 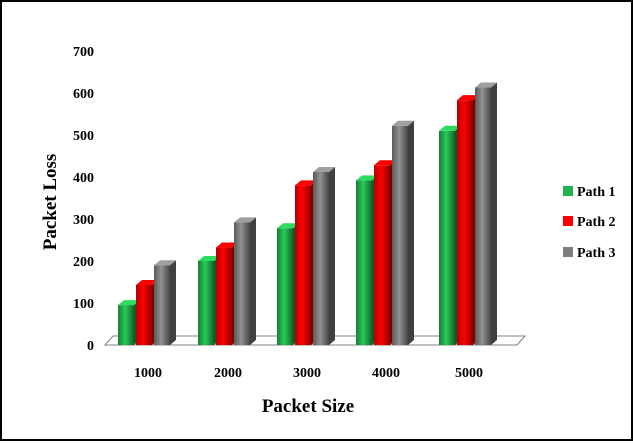 I want to click on y-tick-label: 200, so click(x=83, y=262).